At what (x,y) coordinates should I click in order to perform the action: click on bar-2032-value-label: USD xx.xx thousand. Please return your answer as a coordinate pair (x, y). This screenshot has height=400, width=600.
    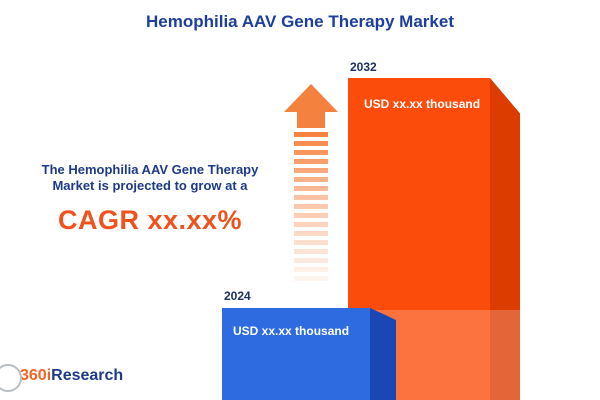
    Looking at the image, I should click on (422, 104).